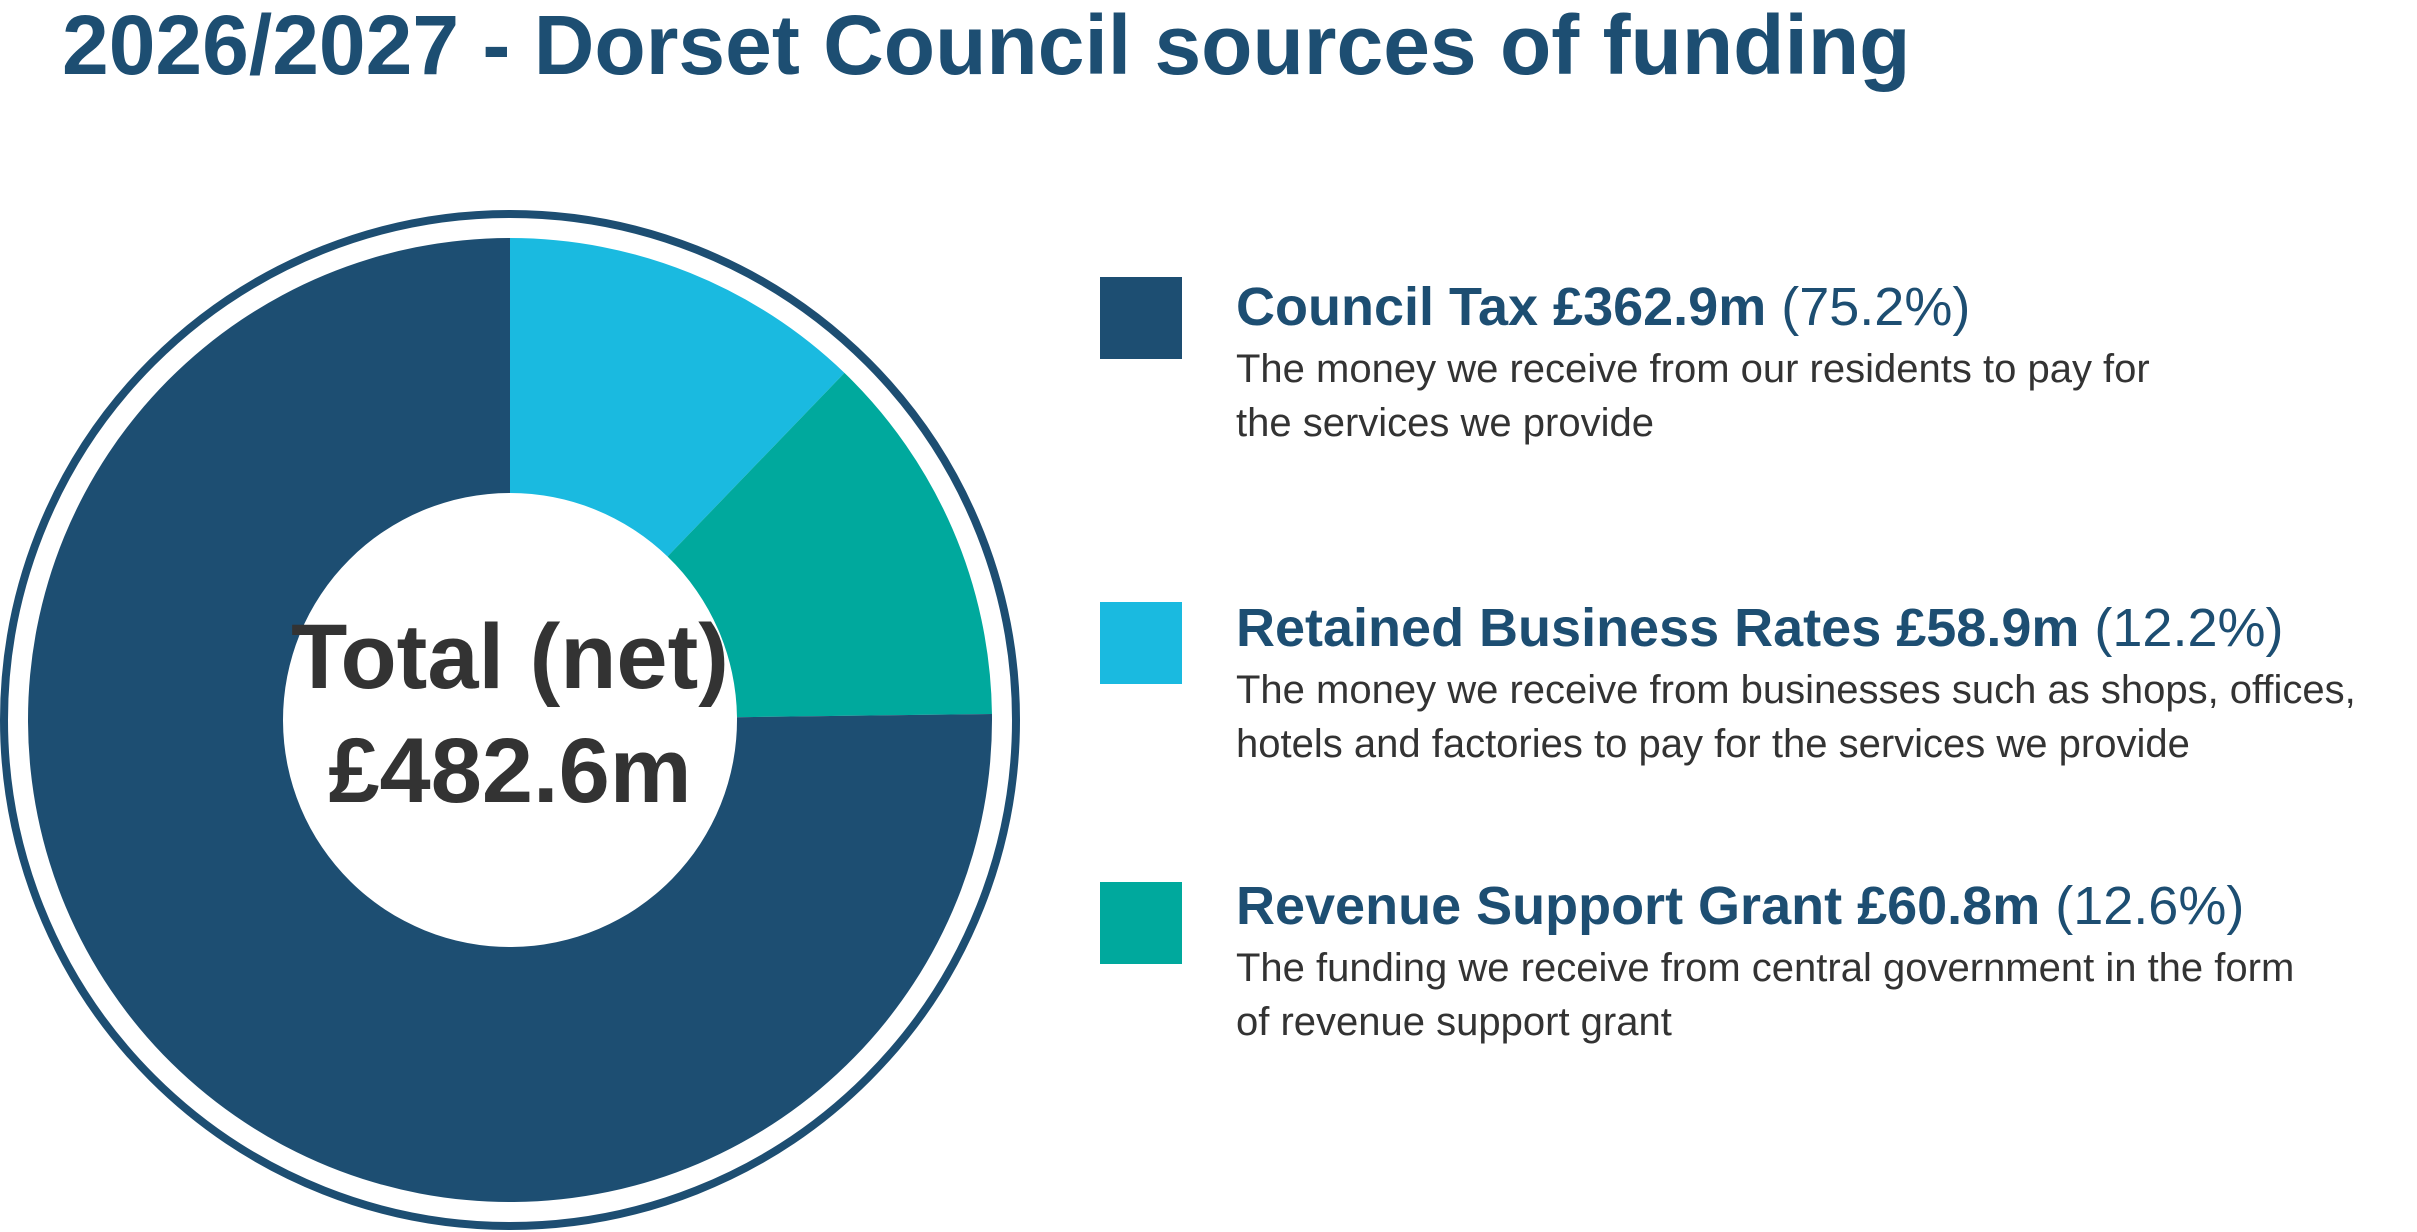 This screenshot has height=1232, width=2417. Describe the element at coordinates (1658, 628) in the screenshot. I see `legend-name-business-rates: Retained Business Rates £58.9m` at that location.